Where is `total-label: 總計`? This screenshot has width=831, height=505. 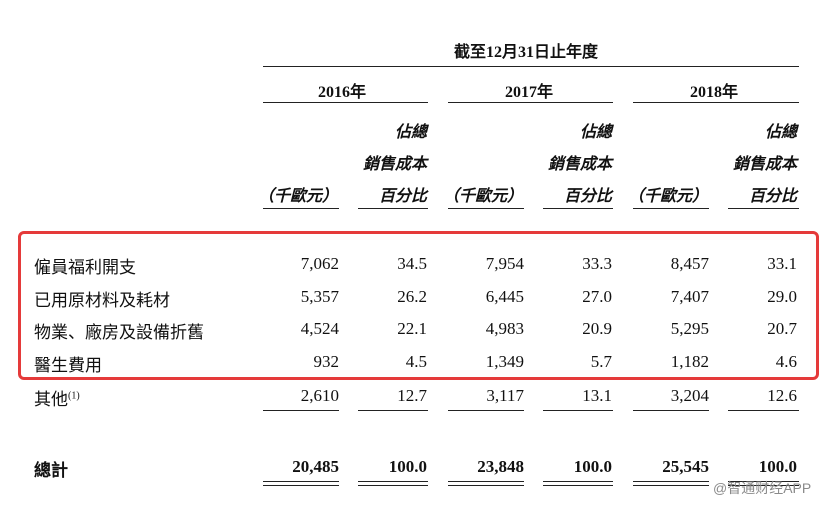
total-label: 總計 is located at coordinates (51, 470).